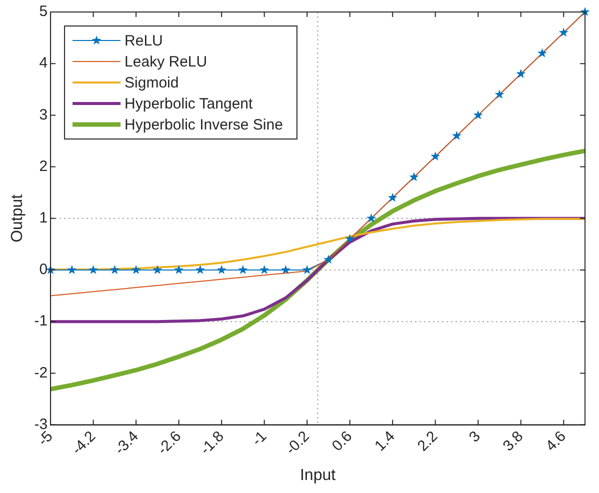  What do you see at coordinates (43, 63) in the screenshot?
I see `y-tick-label: 4` at bounding box center [43, 63].